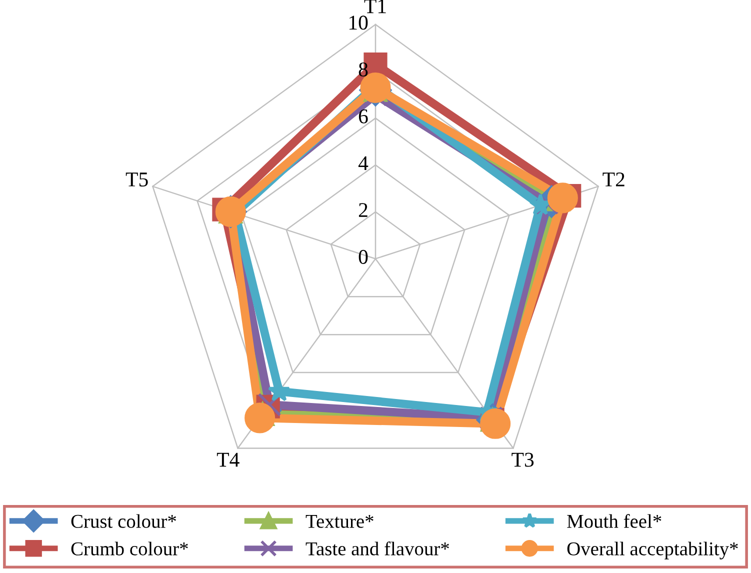  What do you see at coordinates (613, 179) in the screenshot?
I see `spoke-label: T2` at bounding box center [613, 179].